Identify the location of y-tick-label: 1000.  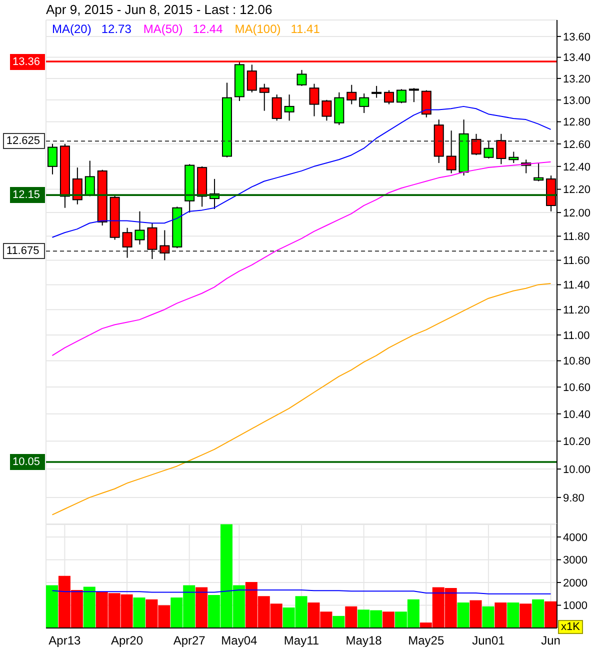
(575, 606).